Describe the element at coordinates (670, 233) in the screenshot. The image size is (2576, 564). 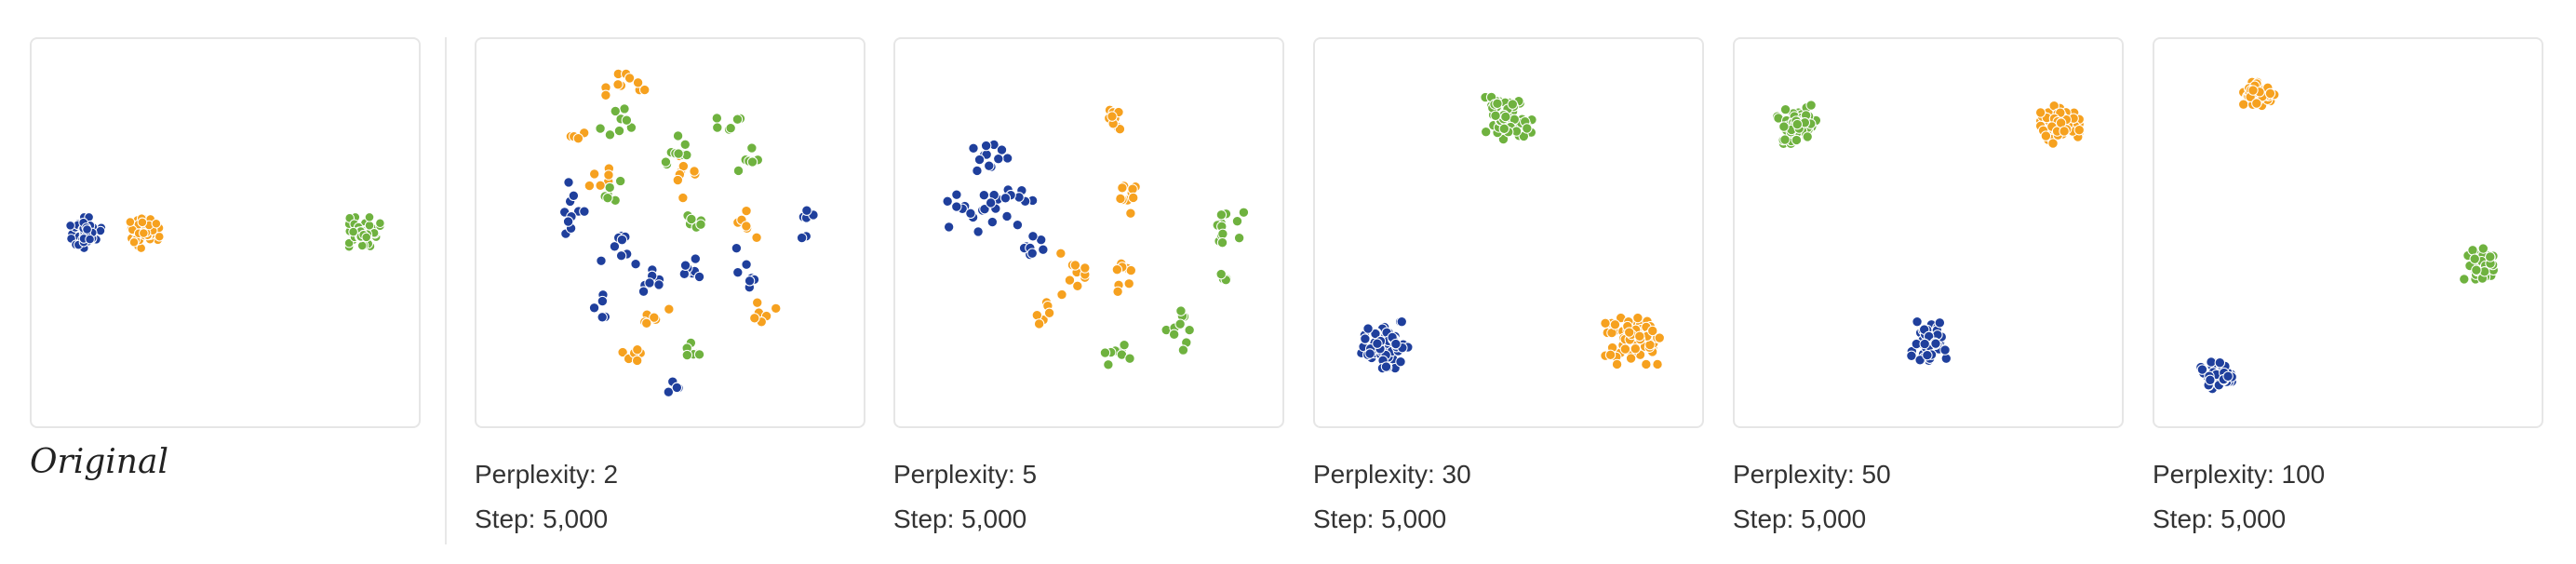
I see `perplexity-2-plot-panel` at that location.